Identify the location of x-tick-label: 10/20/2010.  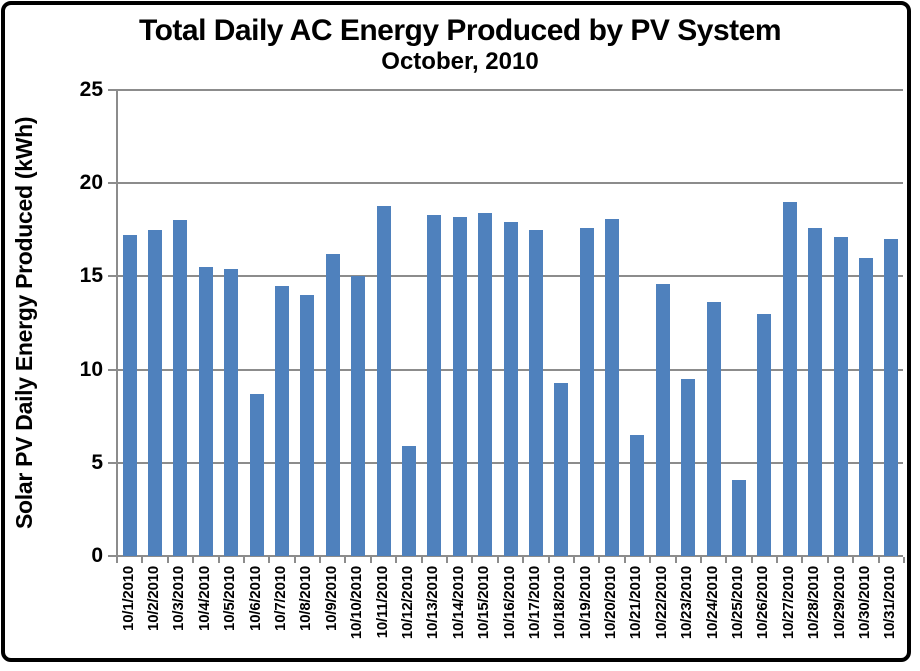
(611, 603).